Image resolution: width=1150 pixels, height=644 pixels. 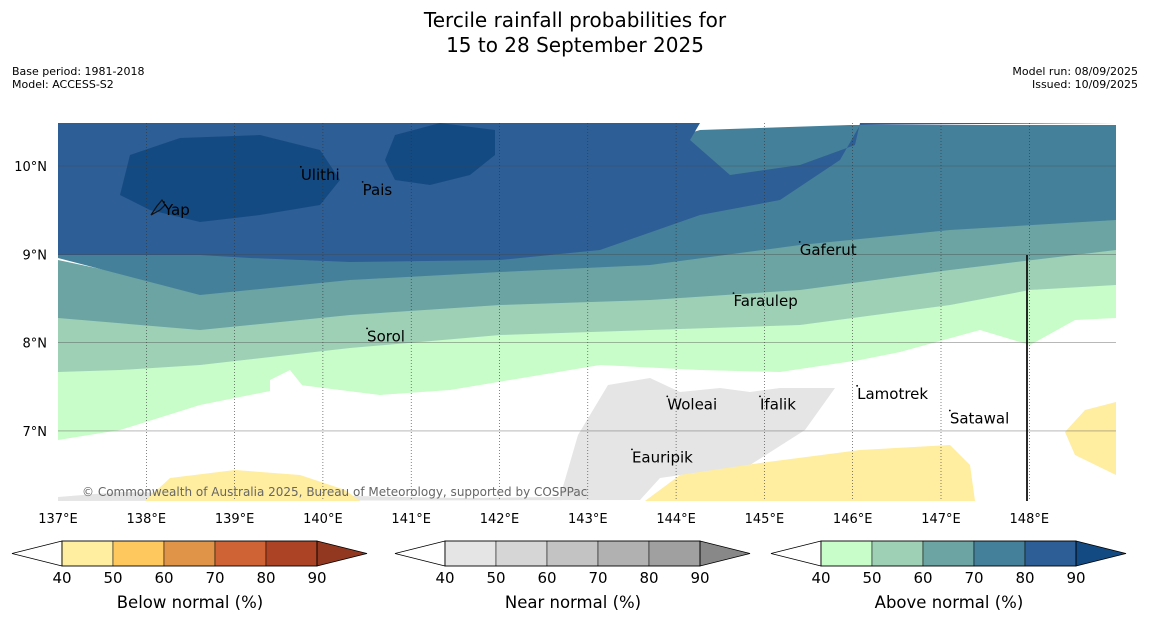 I want to click on lon-tick-label: 147°E, so click(x=941, y=519).